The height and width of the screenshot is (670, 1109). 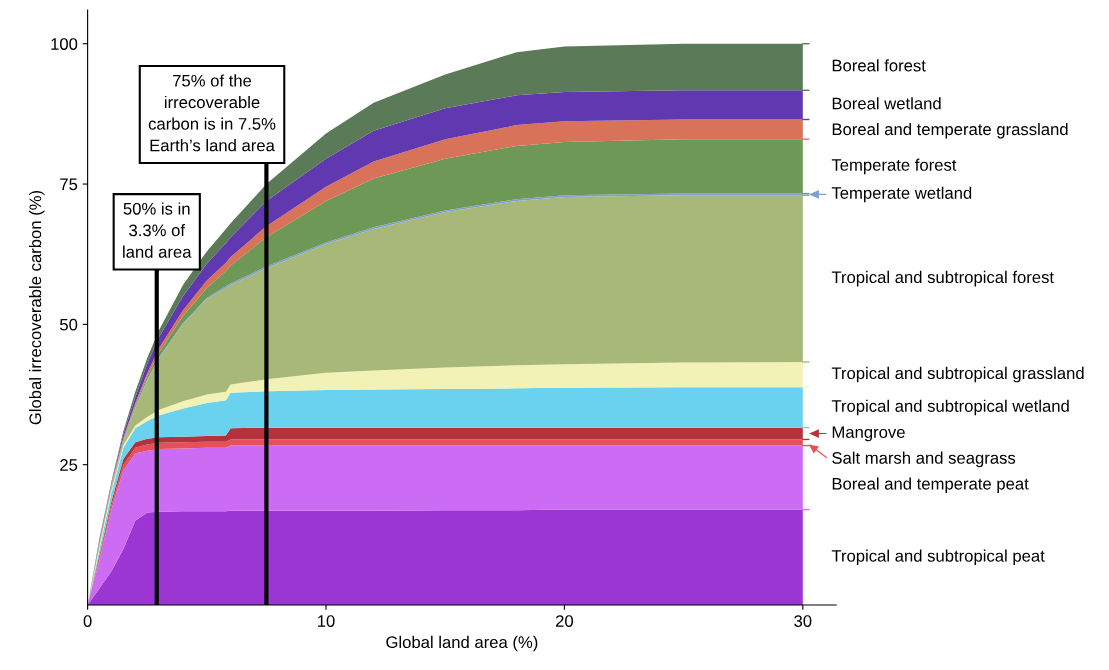 What do you see at coordinates (894, 166) in the screenshot?
I see `series-label: Temperate forest` at bounding box center [894, 166].